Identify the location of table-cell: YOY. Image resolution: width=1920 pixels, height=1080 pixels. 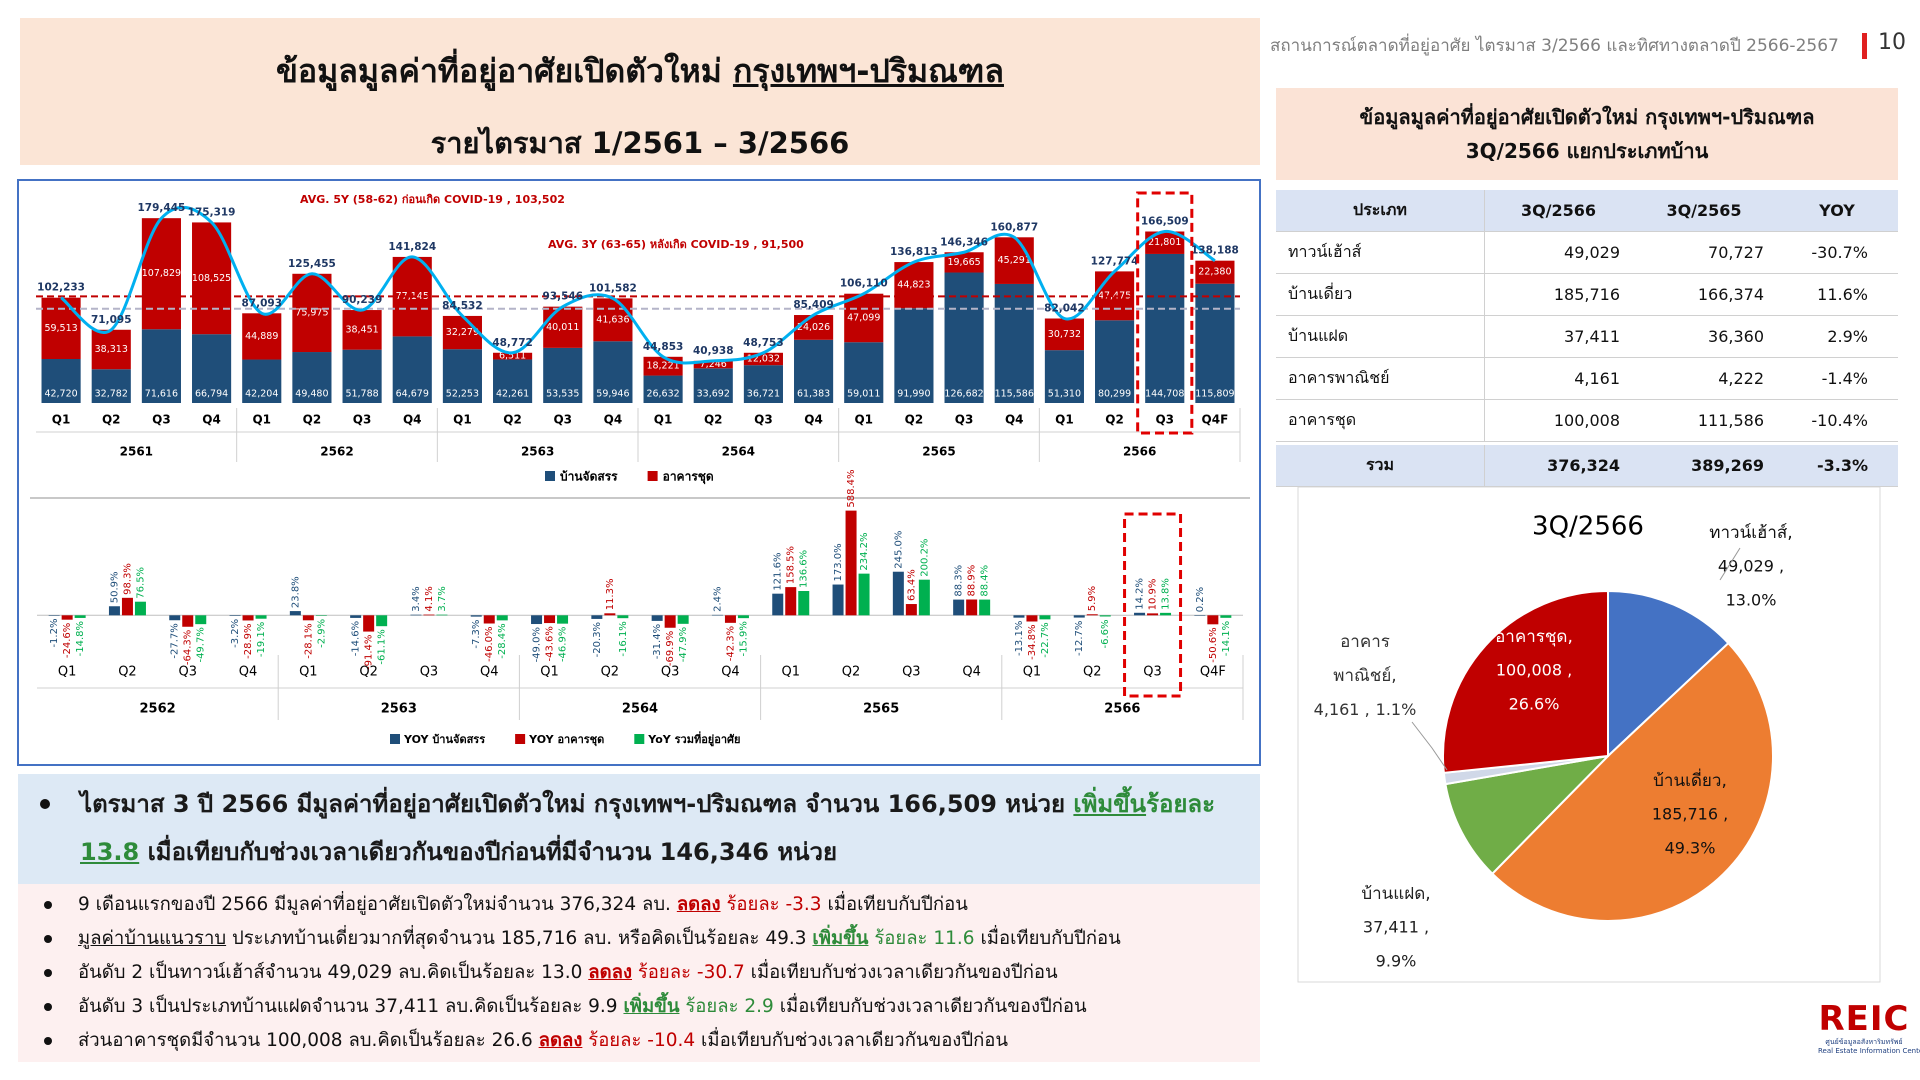
(1837, 210).